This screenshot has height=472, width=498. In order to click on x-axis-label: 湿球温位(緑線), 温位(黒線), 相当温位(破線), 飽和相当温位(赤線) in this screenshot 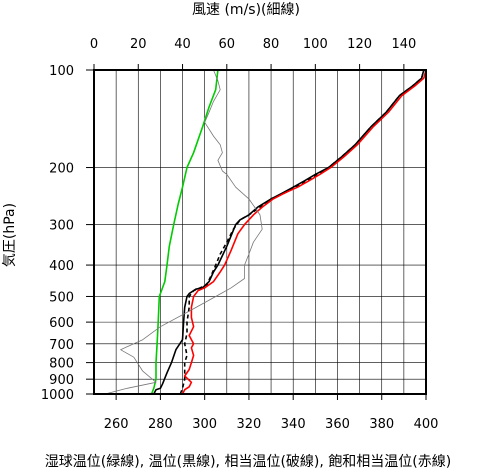, I will do `click(248, 461)`.